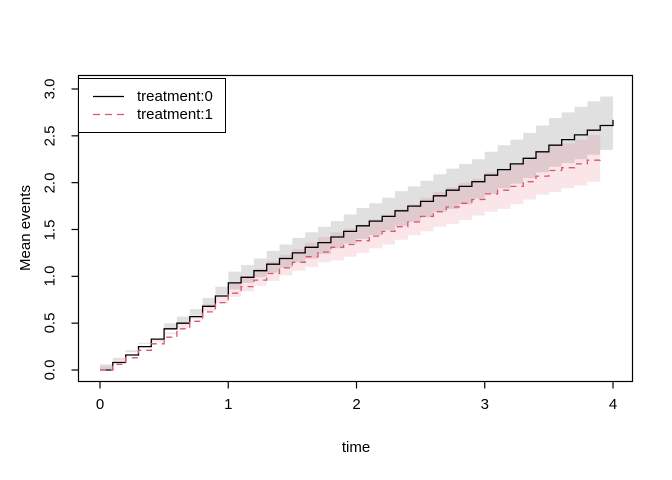 The height and width of the screenshot is (480, 672). Describe the element at coordinates (50, 370) in the screenshot. I see `y-tick-label: 0.0` at that location.